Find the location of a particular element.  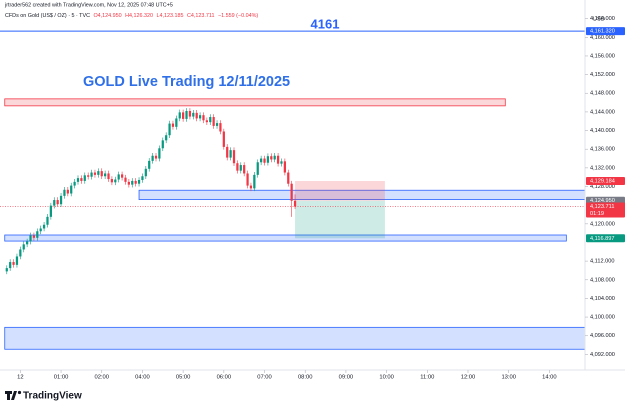

y-tick-label: 4,156.000 is located at coordinates (602, 56).